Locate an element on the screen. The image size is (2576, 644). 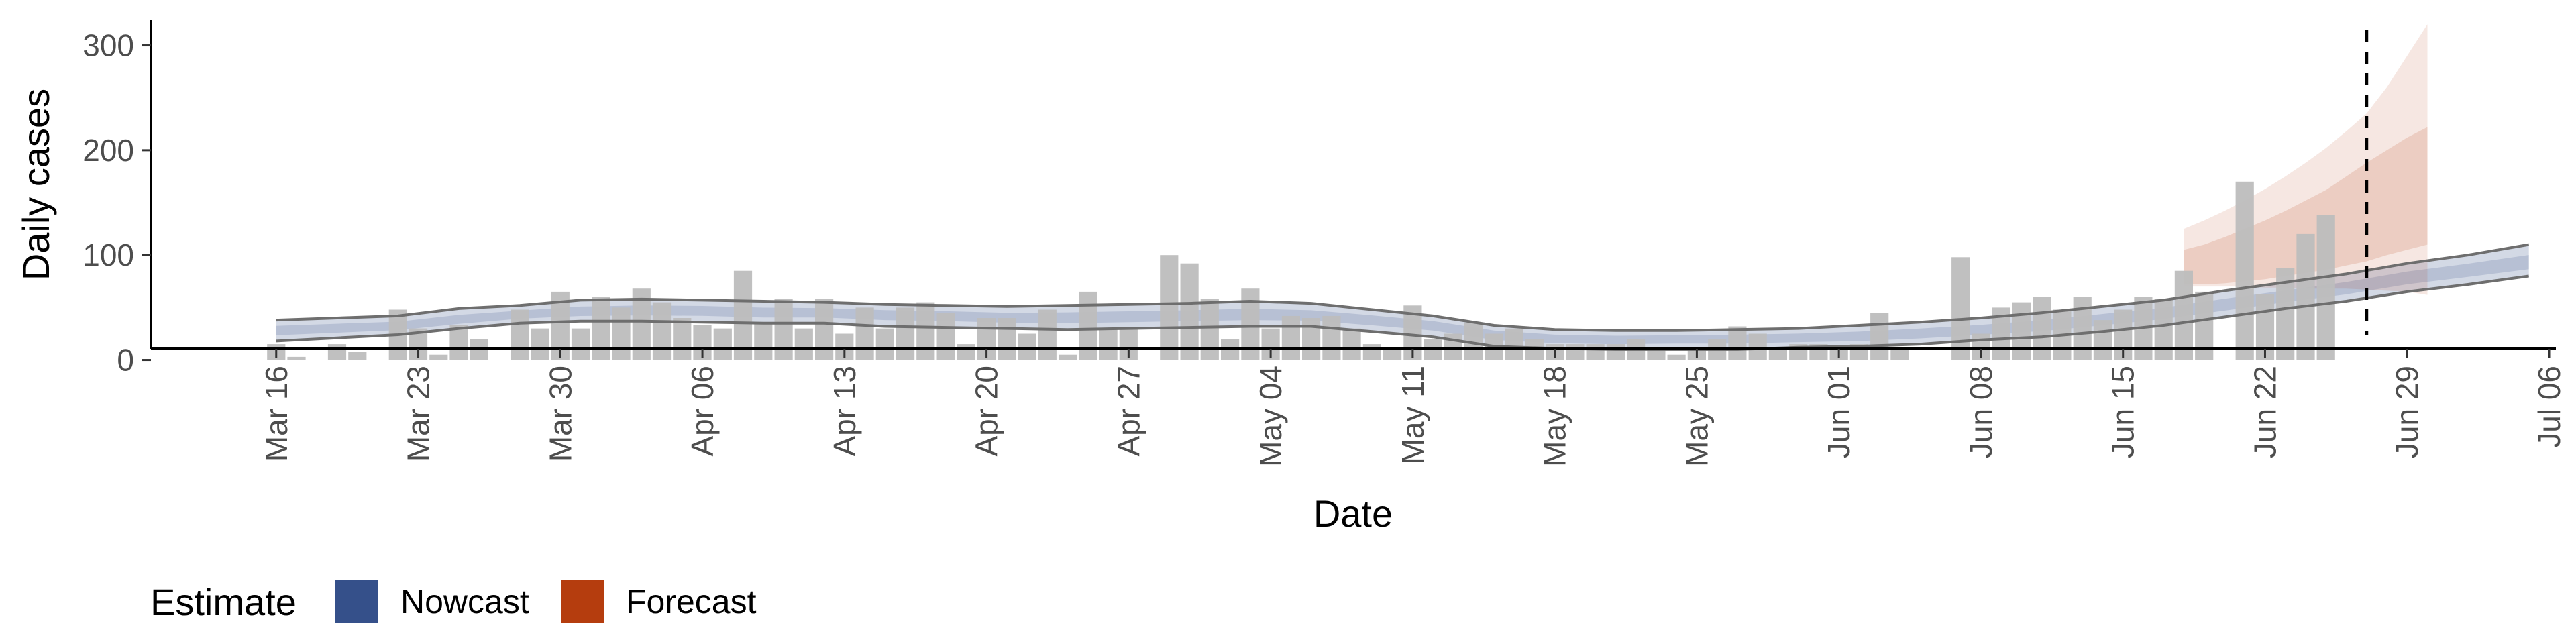
legend-key-nowcast is located at coordinates (356, 601).